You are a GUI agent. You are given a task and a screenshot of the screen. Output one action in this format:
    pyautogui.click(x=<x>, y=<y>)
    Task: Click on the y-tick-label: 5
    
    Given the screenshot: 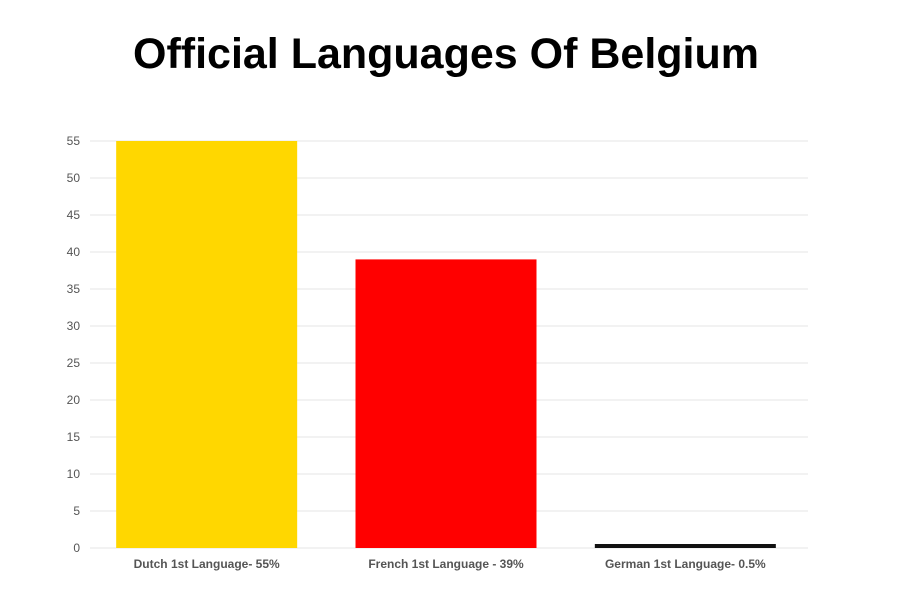 What is the action you would take?
    pyautogui.click(x=76, y=511)
    